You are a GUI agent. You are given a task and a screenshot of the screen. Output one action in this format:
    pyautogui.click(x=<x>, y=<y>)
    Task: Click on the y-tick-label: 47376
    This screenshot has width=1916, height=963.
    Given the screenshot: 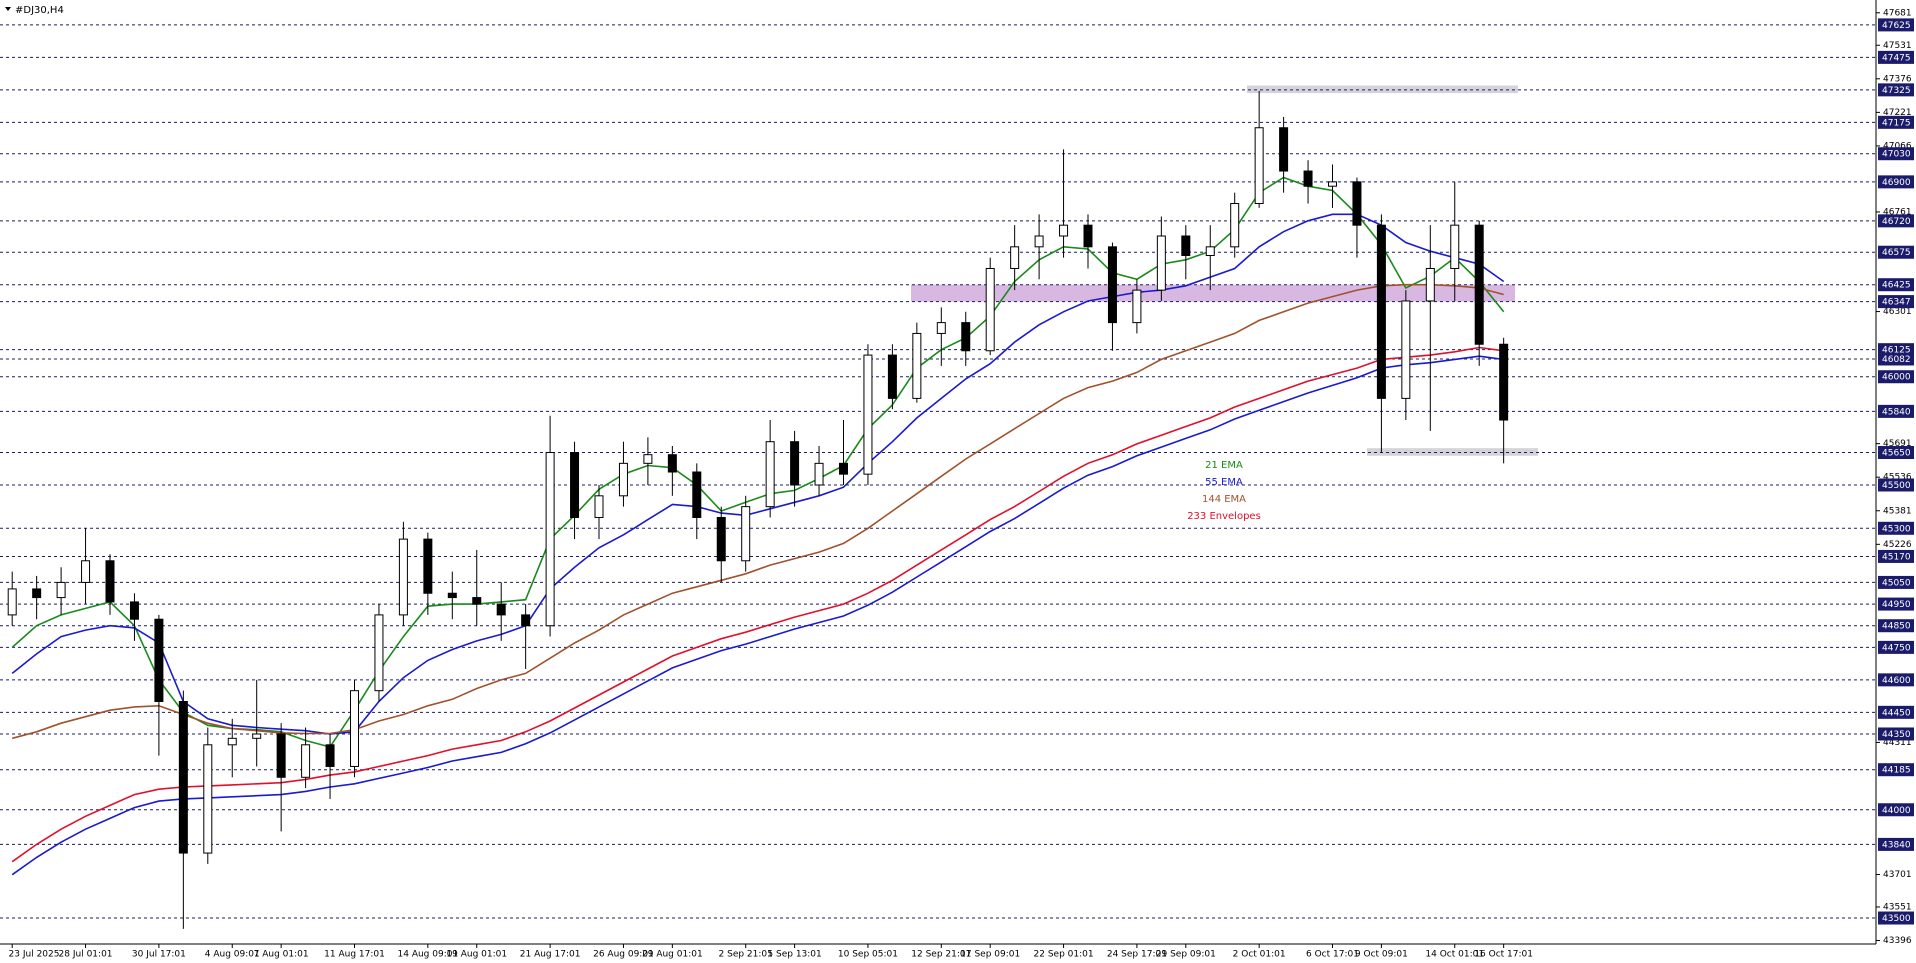 What is the action you would take?
    pyautogui.click(x=1897, y=79)
    